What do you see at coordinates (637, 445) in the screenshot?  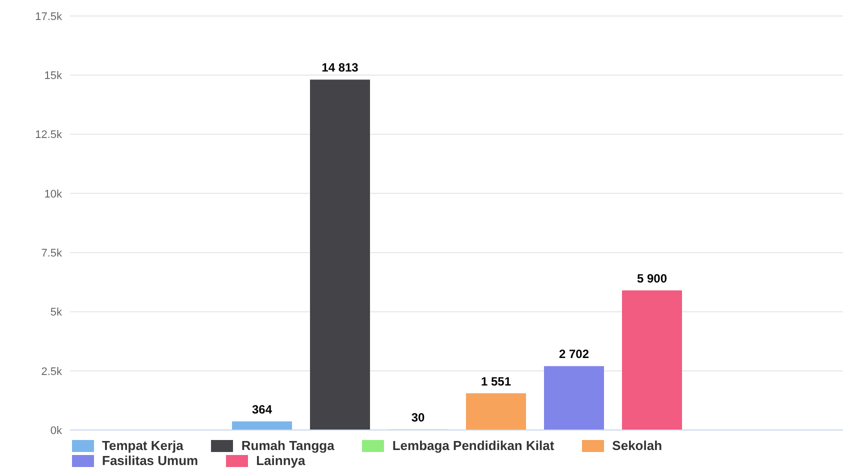 I see `legend-label: Sekolah` at bounding box center [637, 445].